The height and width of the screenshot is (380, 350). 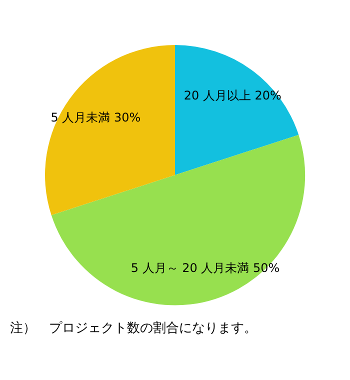 I want to click on slice-label: 5 人月未満 30%, so click(x=95, y=117).